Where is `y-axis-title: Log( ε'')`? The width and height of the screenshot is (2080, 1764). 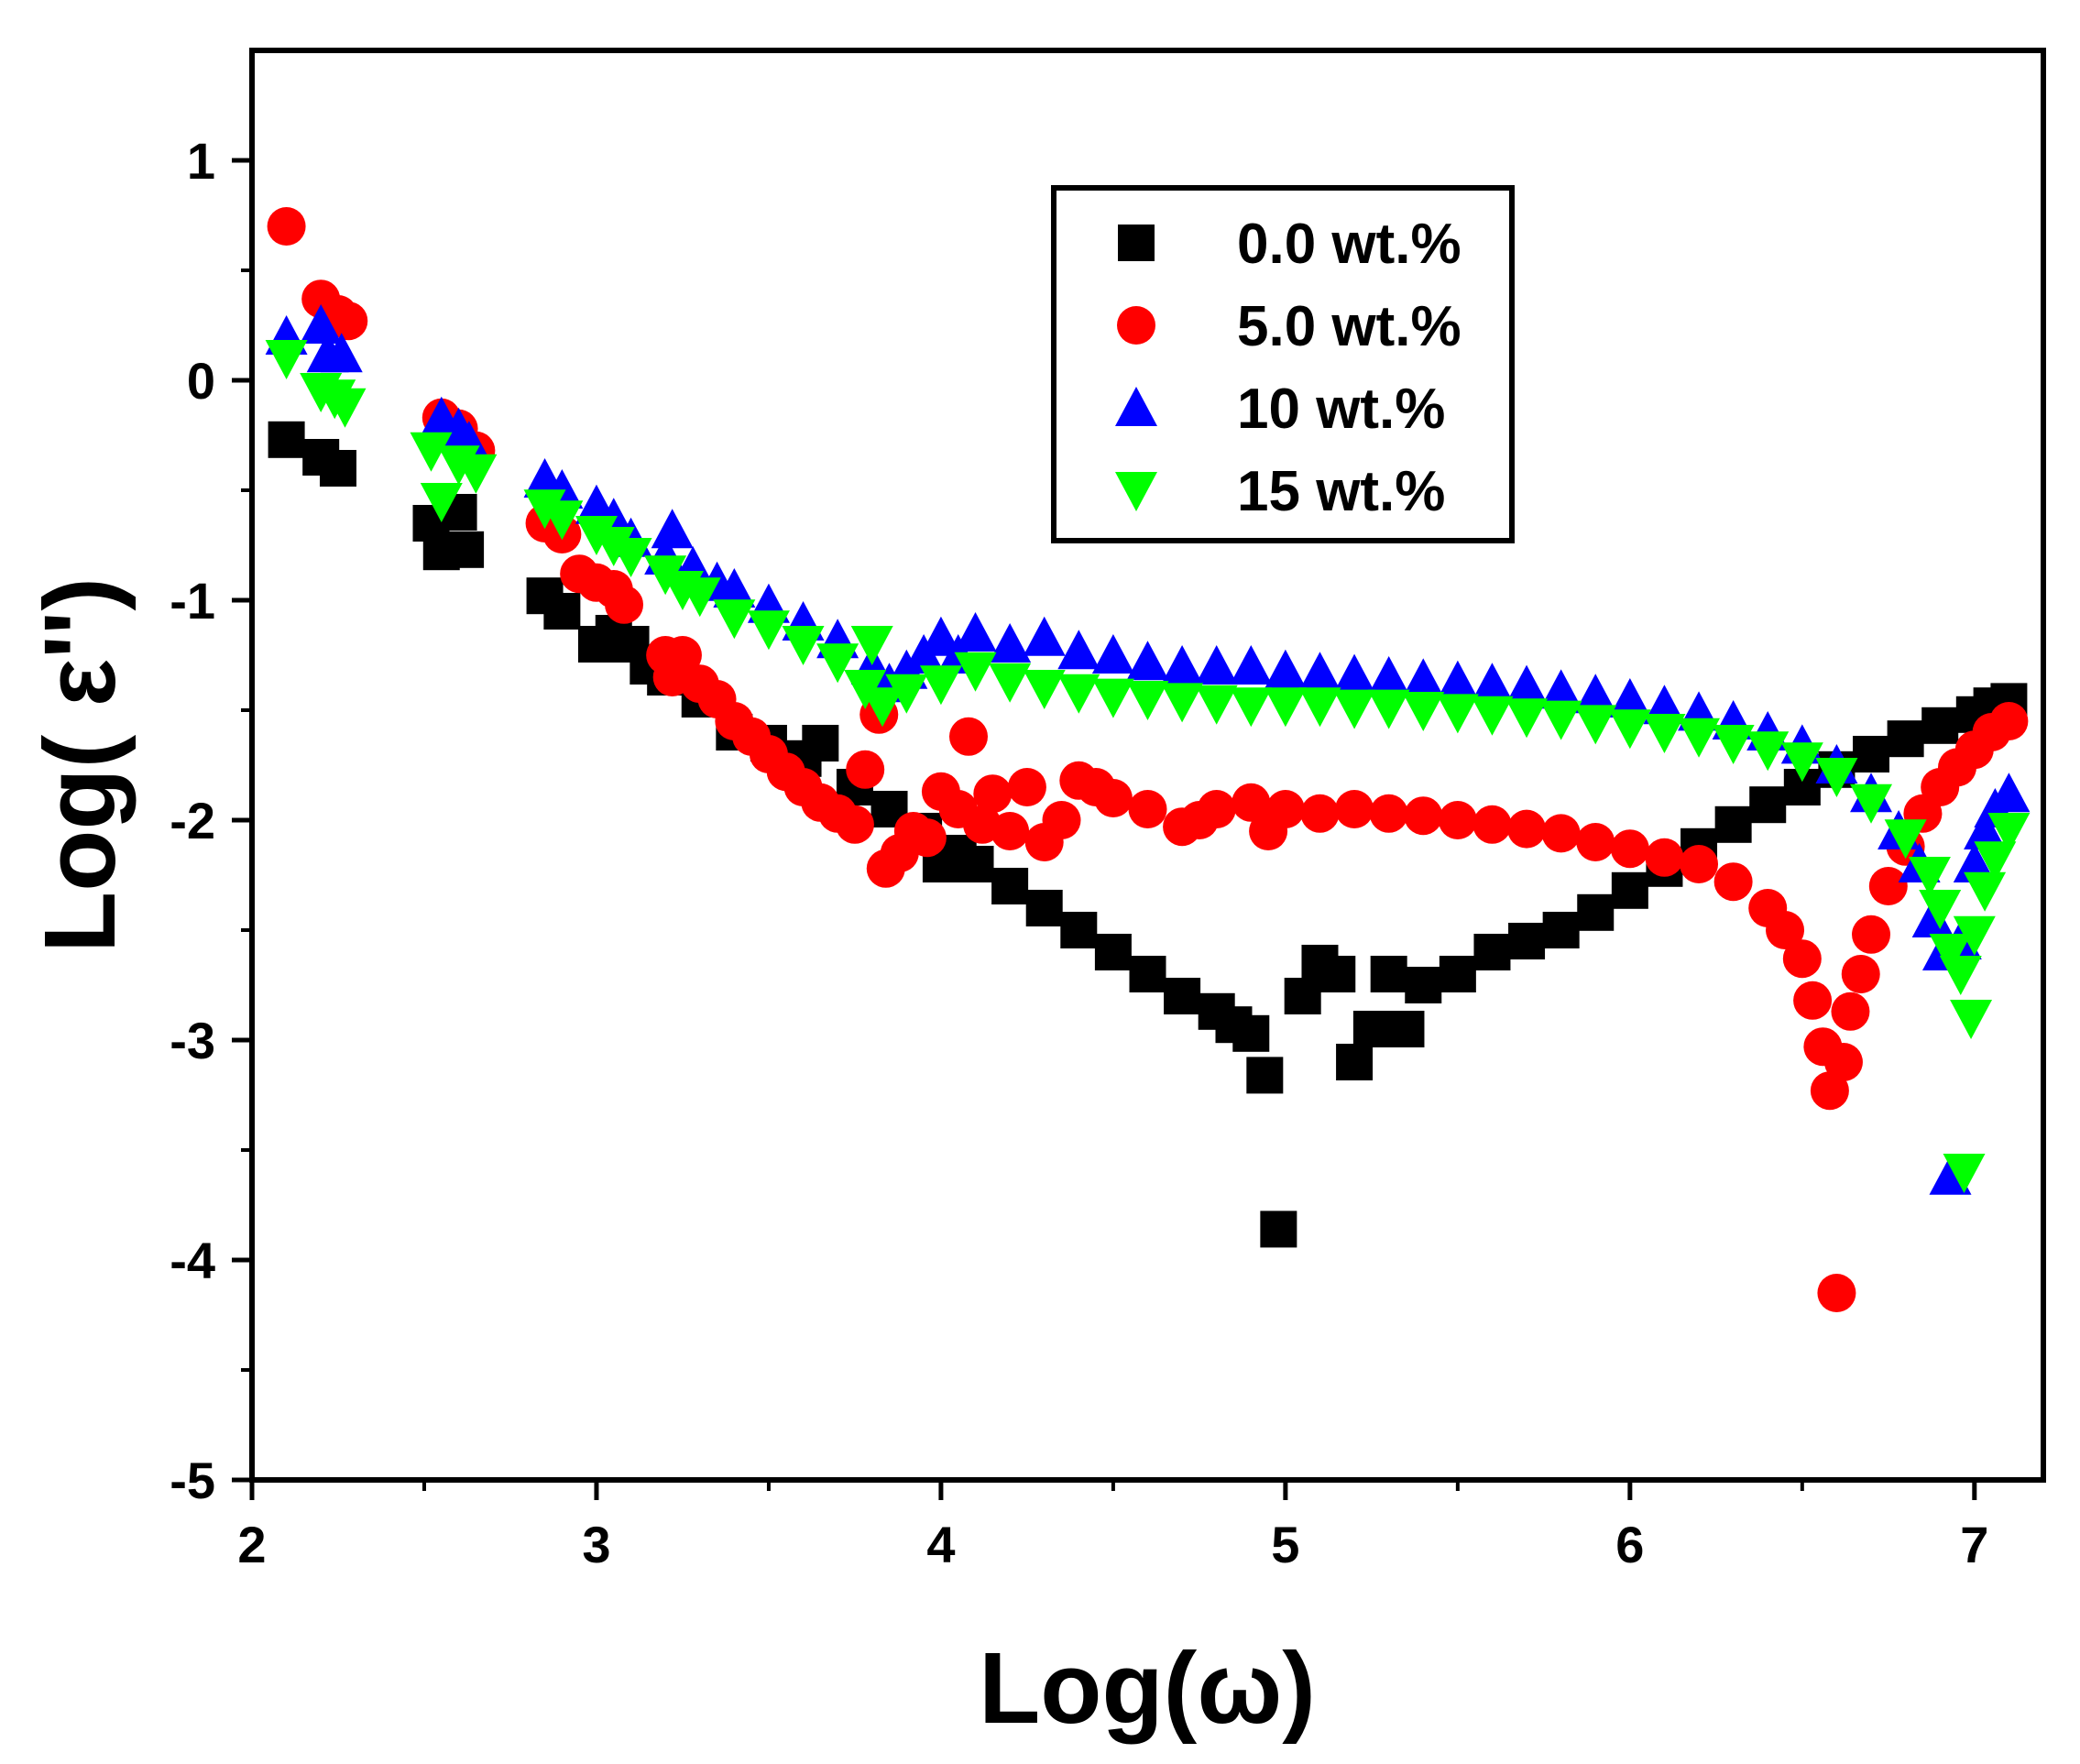
y-axis-title: Log( ε'') is located at coordinates (80, 765).